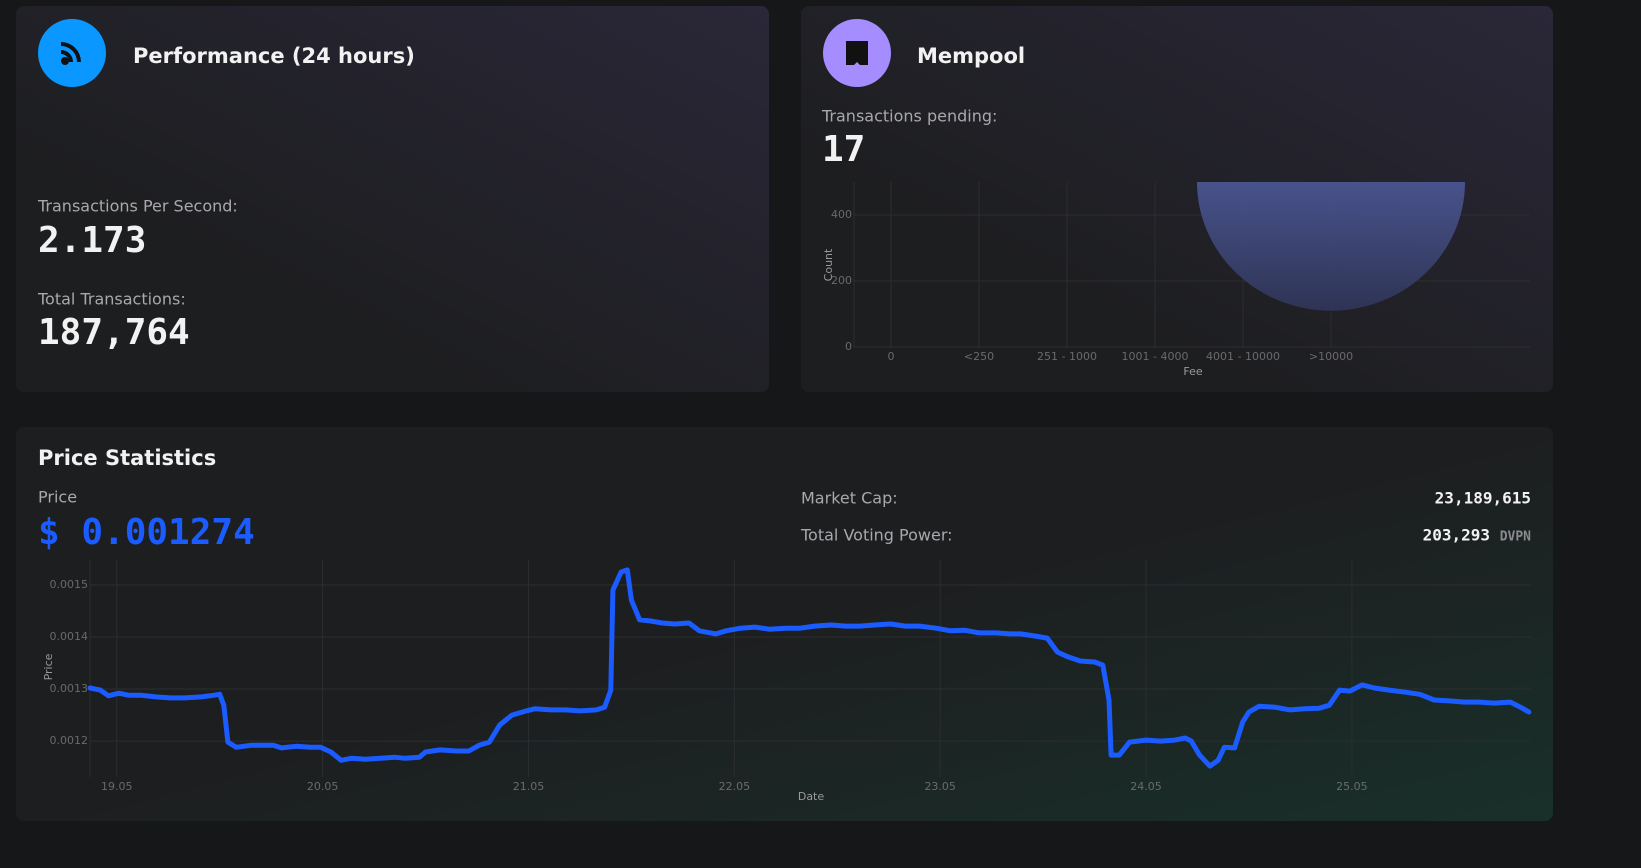  I want to click on rss-icon, so click(72, 53).